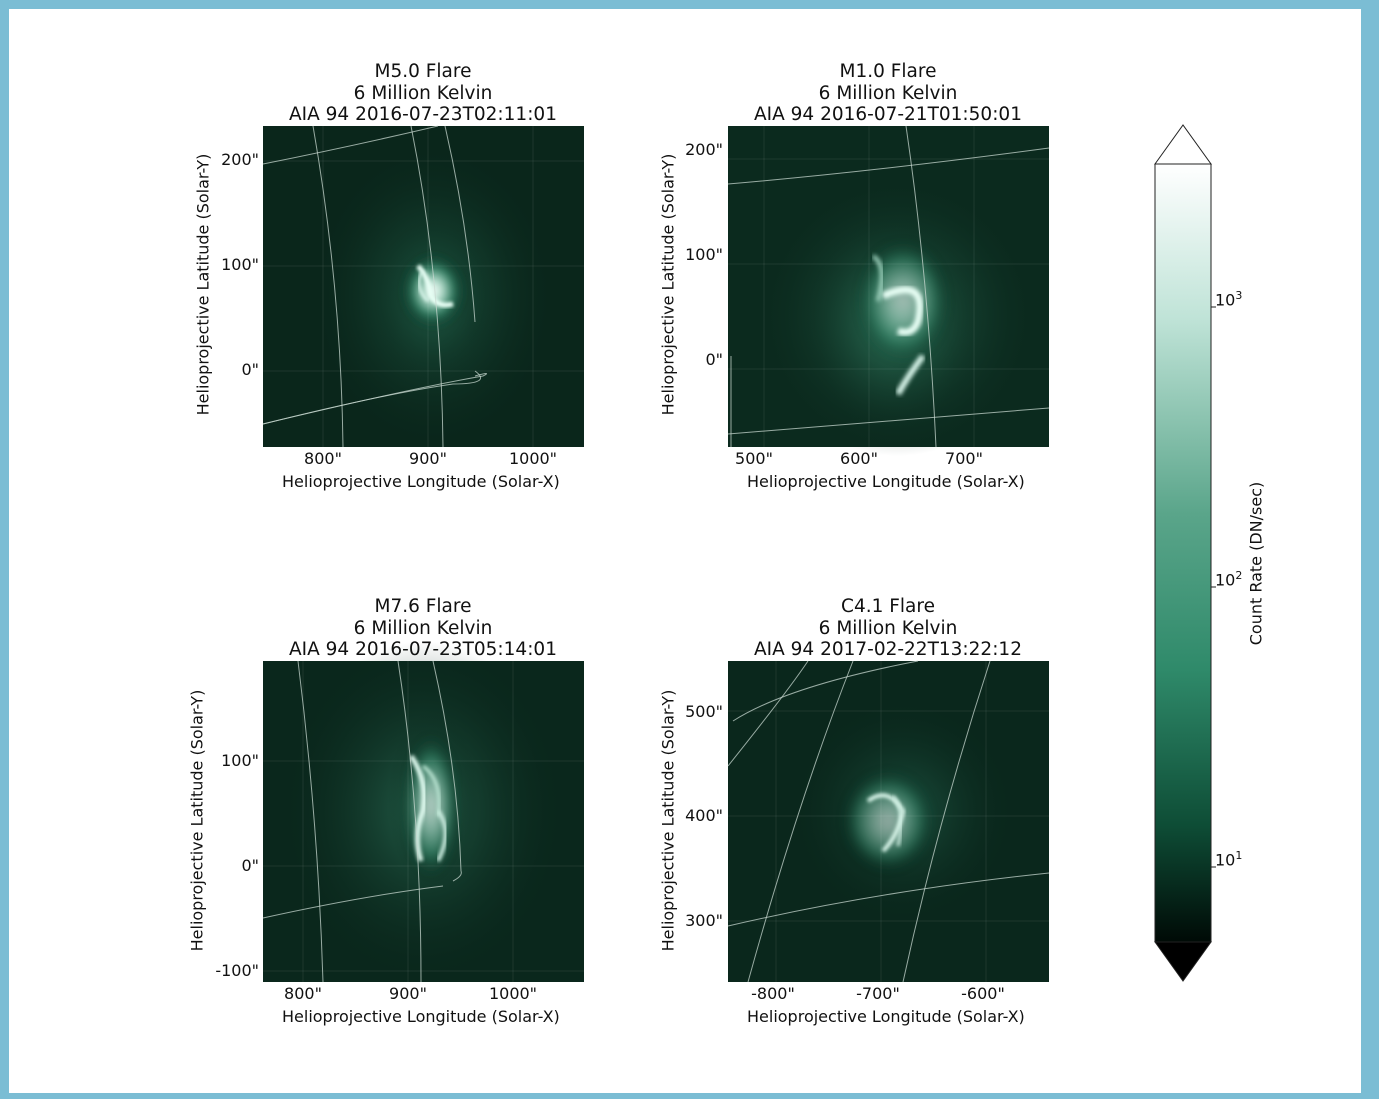 The height and width of the screenshot is (1099, 1379). I want to click on panel-3-ytick: -100", so click(237, 970).